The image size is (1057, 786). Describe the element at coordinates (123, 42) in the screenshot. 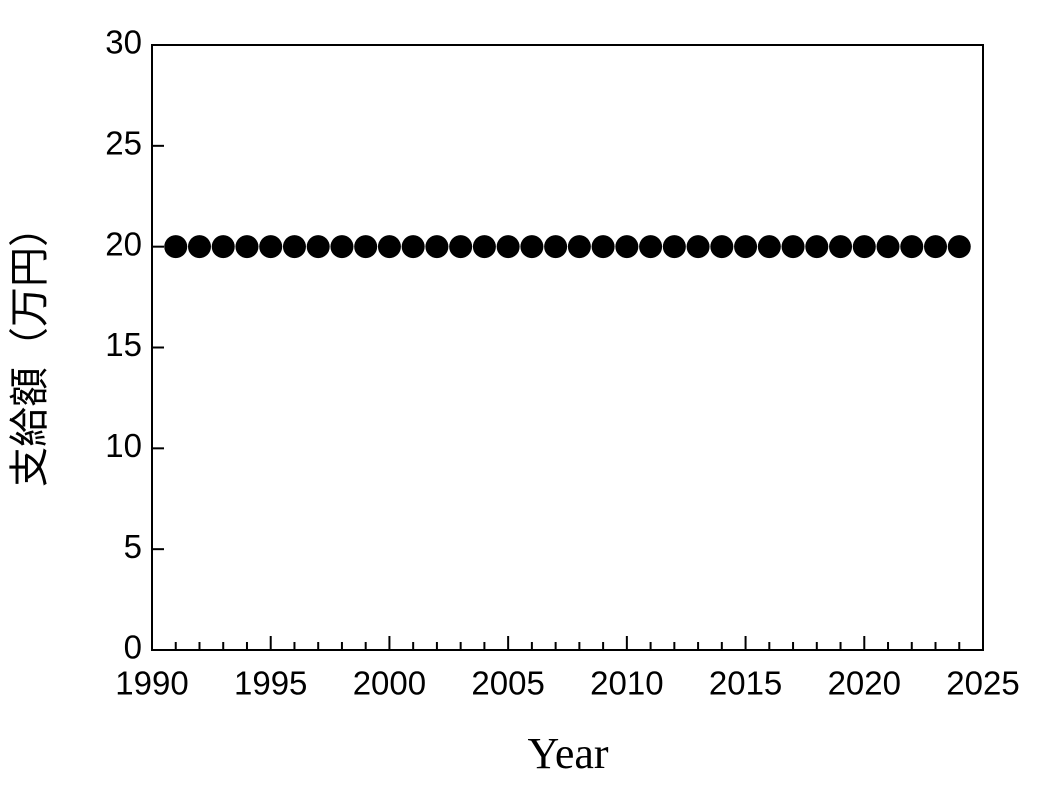

I see `y-tick-label: 30` at that location.